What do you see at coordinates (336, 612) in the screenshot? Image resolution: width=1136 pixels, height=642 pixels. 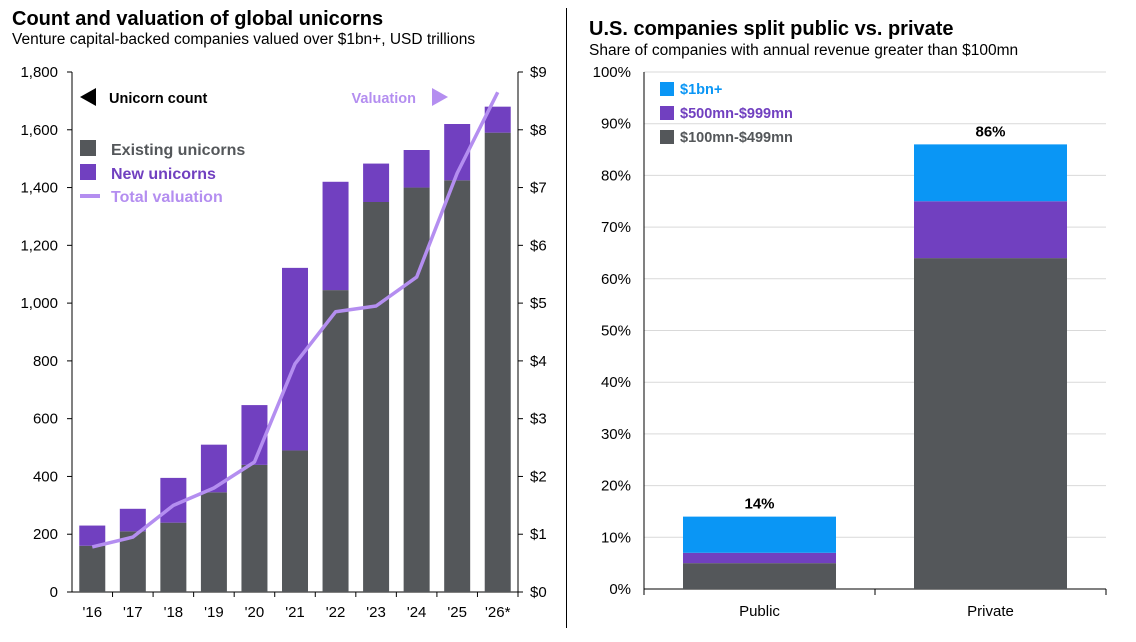 I see `x-tick-label: '22` at bounding box center [336, 612].